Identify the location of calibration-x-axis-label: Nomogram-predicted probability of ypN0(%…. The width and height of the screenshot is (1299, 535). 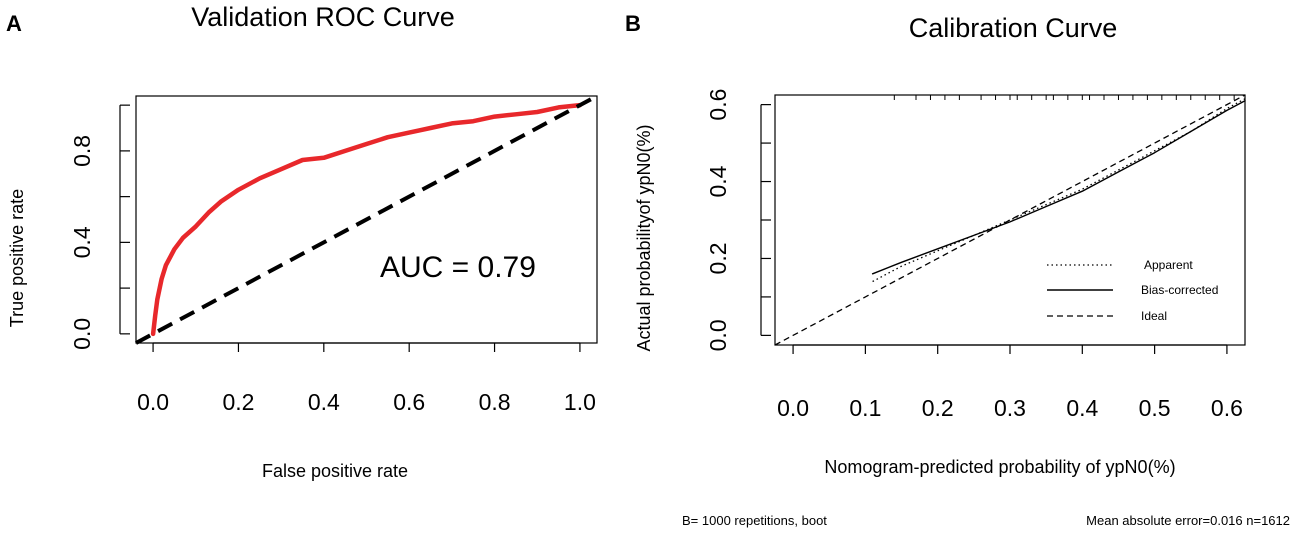
(999, 467).